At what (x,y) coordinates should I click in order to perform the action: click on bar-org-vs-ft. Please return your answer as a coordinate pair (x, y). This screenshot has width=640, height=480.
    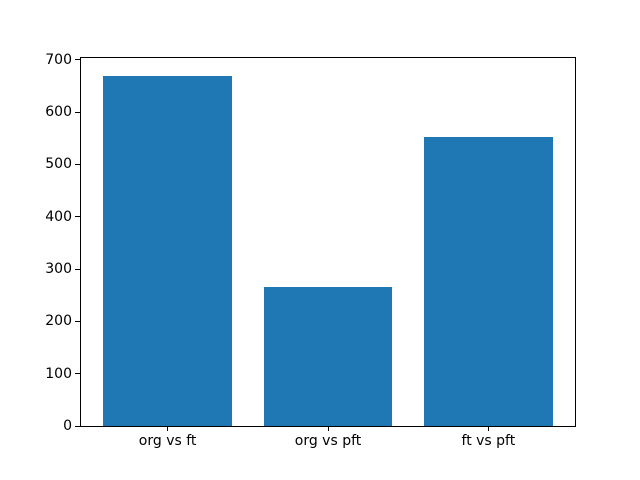
    Looking at the image, I should click on (167, 250).